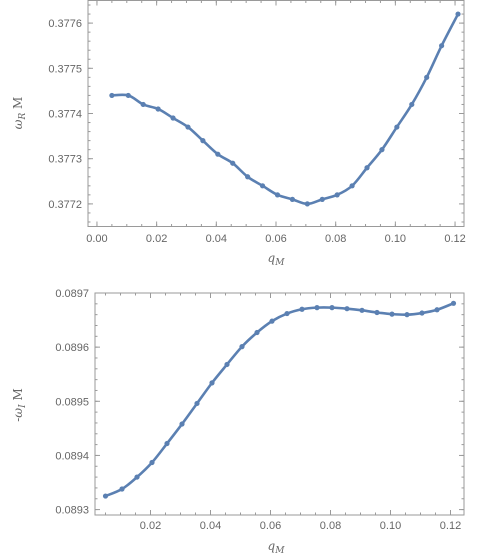 This screenshot has width=485, height=554. What do you see at coordinates (65, 24) in the screenshot?
I see `y-tick-label: 0.3776` at bounding box center [65, 24].